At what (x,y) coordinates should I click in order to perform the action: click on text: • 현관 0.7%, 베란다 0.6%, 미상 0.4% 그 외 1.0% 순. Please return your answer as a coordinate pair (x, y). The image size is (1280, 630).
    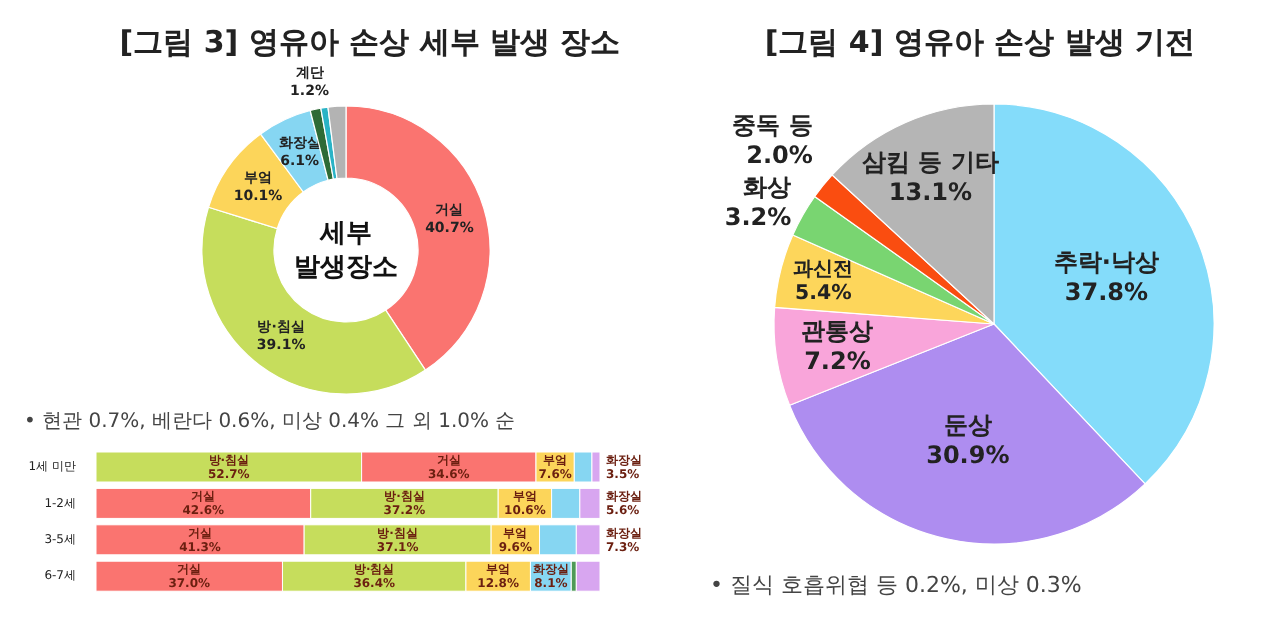
    Looking at the image, I should click on (270, 422).